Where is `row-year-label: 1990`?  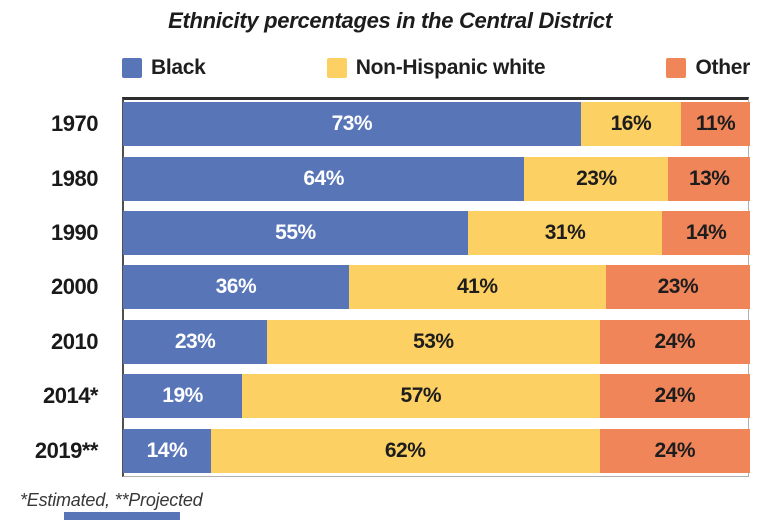
row-year-label: 1990 is located at coordinates (74, 233).